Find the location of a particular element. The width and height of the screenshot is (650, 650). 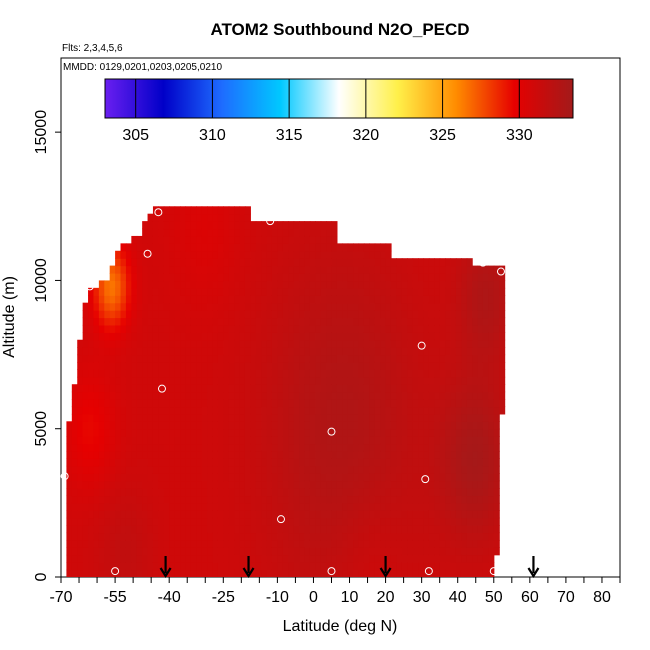

y-axis-title: Altitude (m) is located at coordinates (9, 317).